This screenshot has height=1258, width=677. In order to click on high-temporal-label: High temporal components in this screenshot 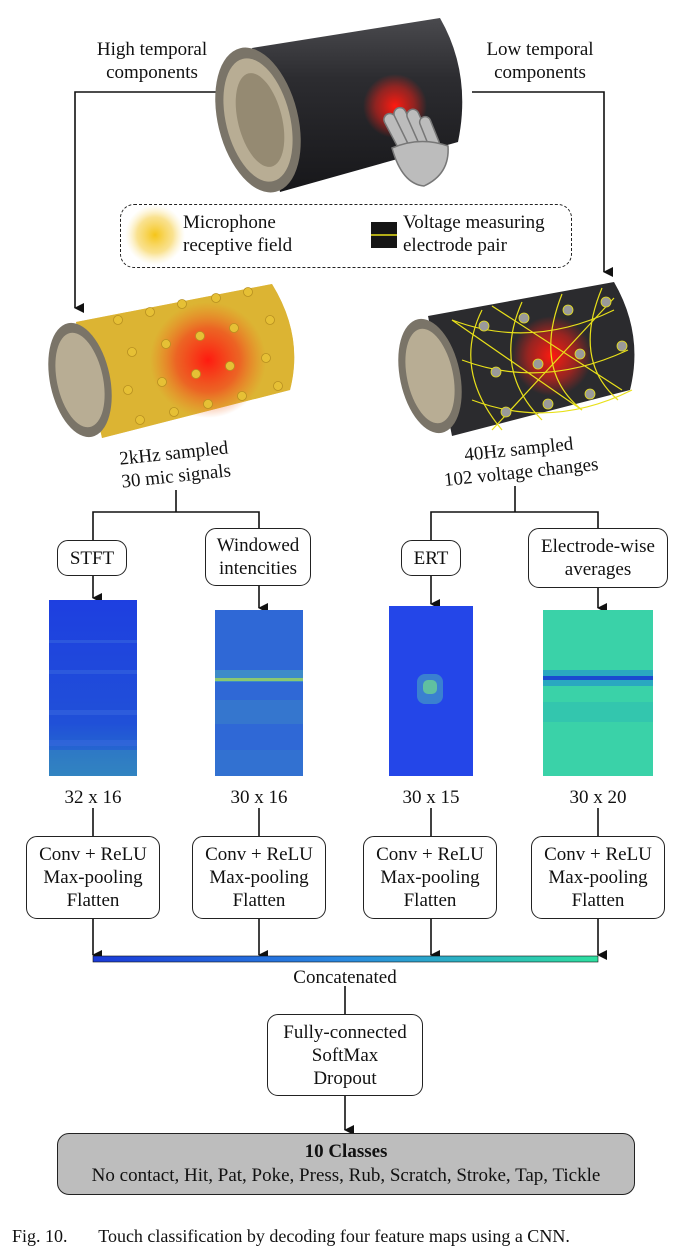, I will do `click(152, 61)`.